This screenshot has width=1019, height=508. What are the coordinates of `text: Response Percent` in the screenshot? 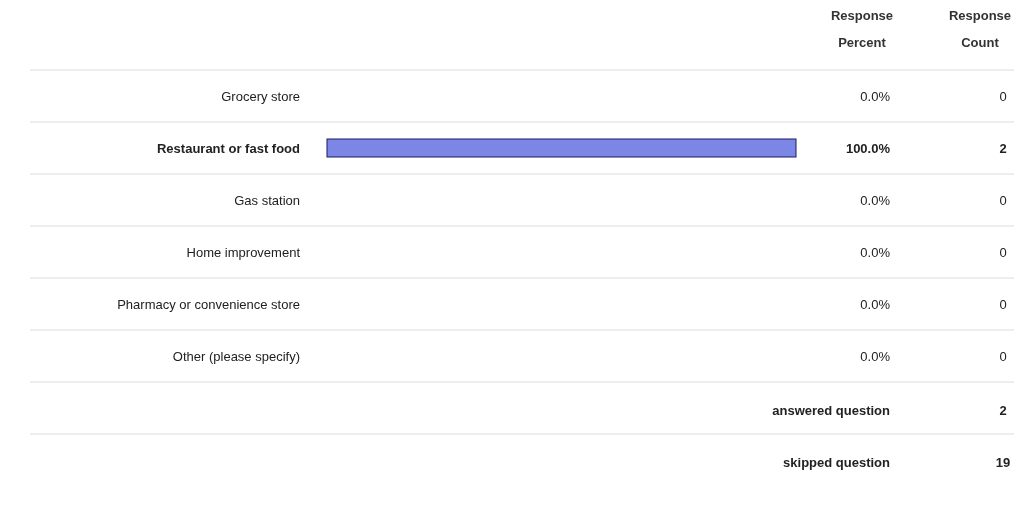 It's located at (862, 29).